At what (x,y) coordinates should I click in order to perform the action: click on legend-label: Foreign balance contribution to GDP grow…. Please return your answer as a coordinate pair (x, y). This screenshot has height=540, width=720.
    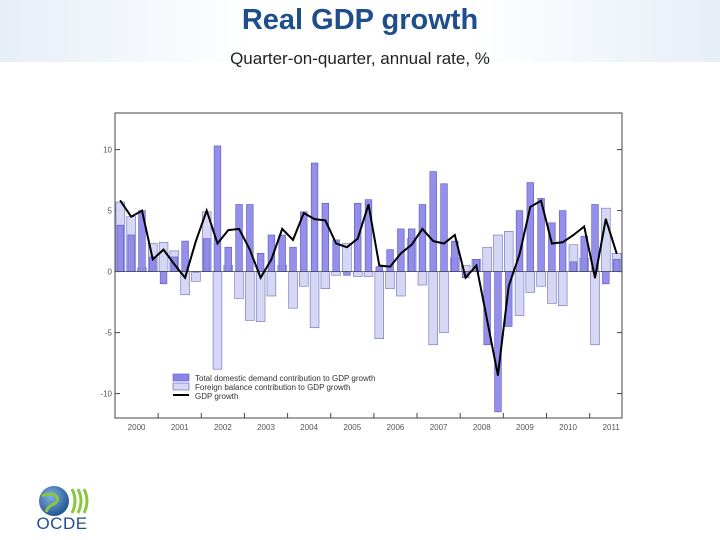
    Looking at the image, I should click on (273, 387).